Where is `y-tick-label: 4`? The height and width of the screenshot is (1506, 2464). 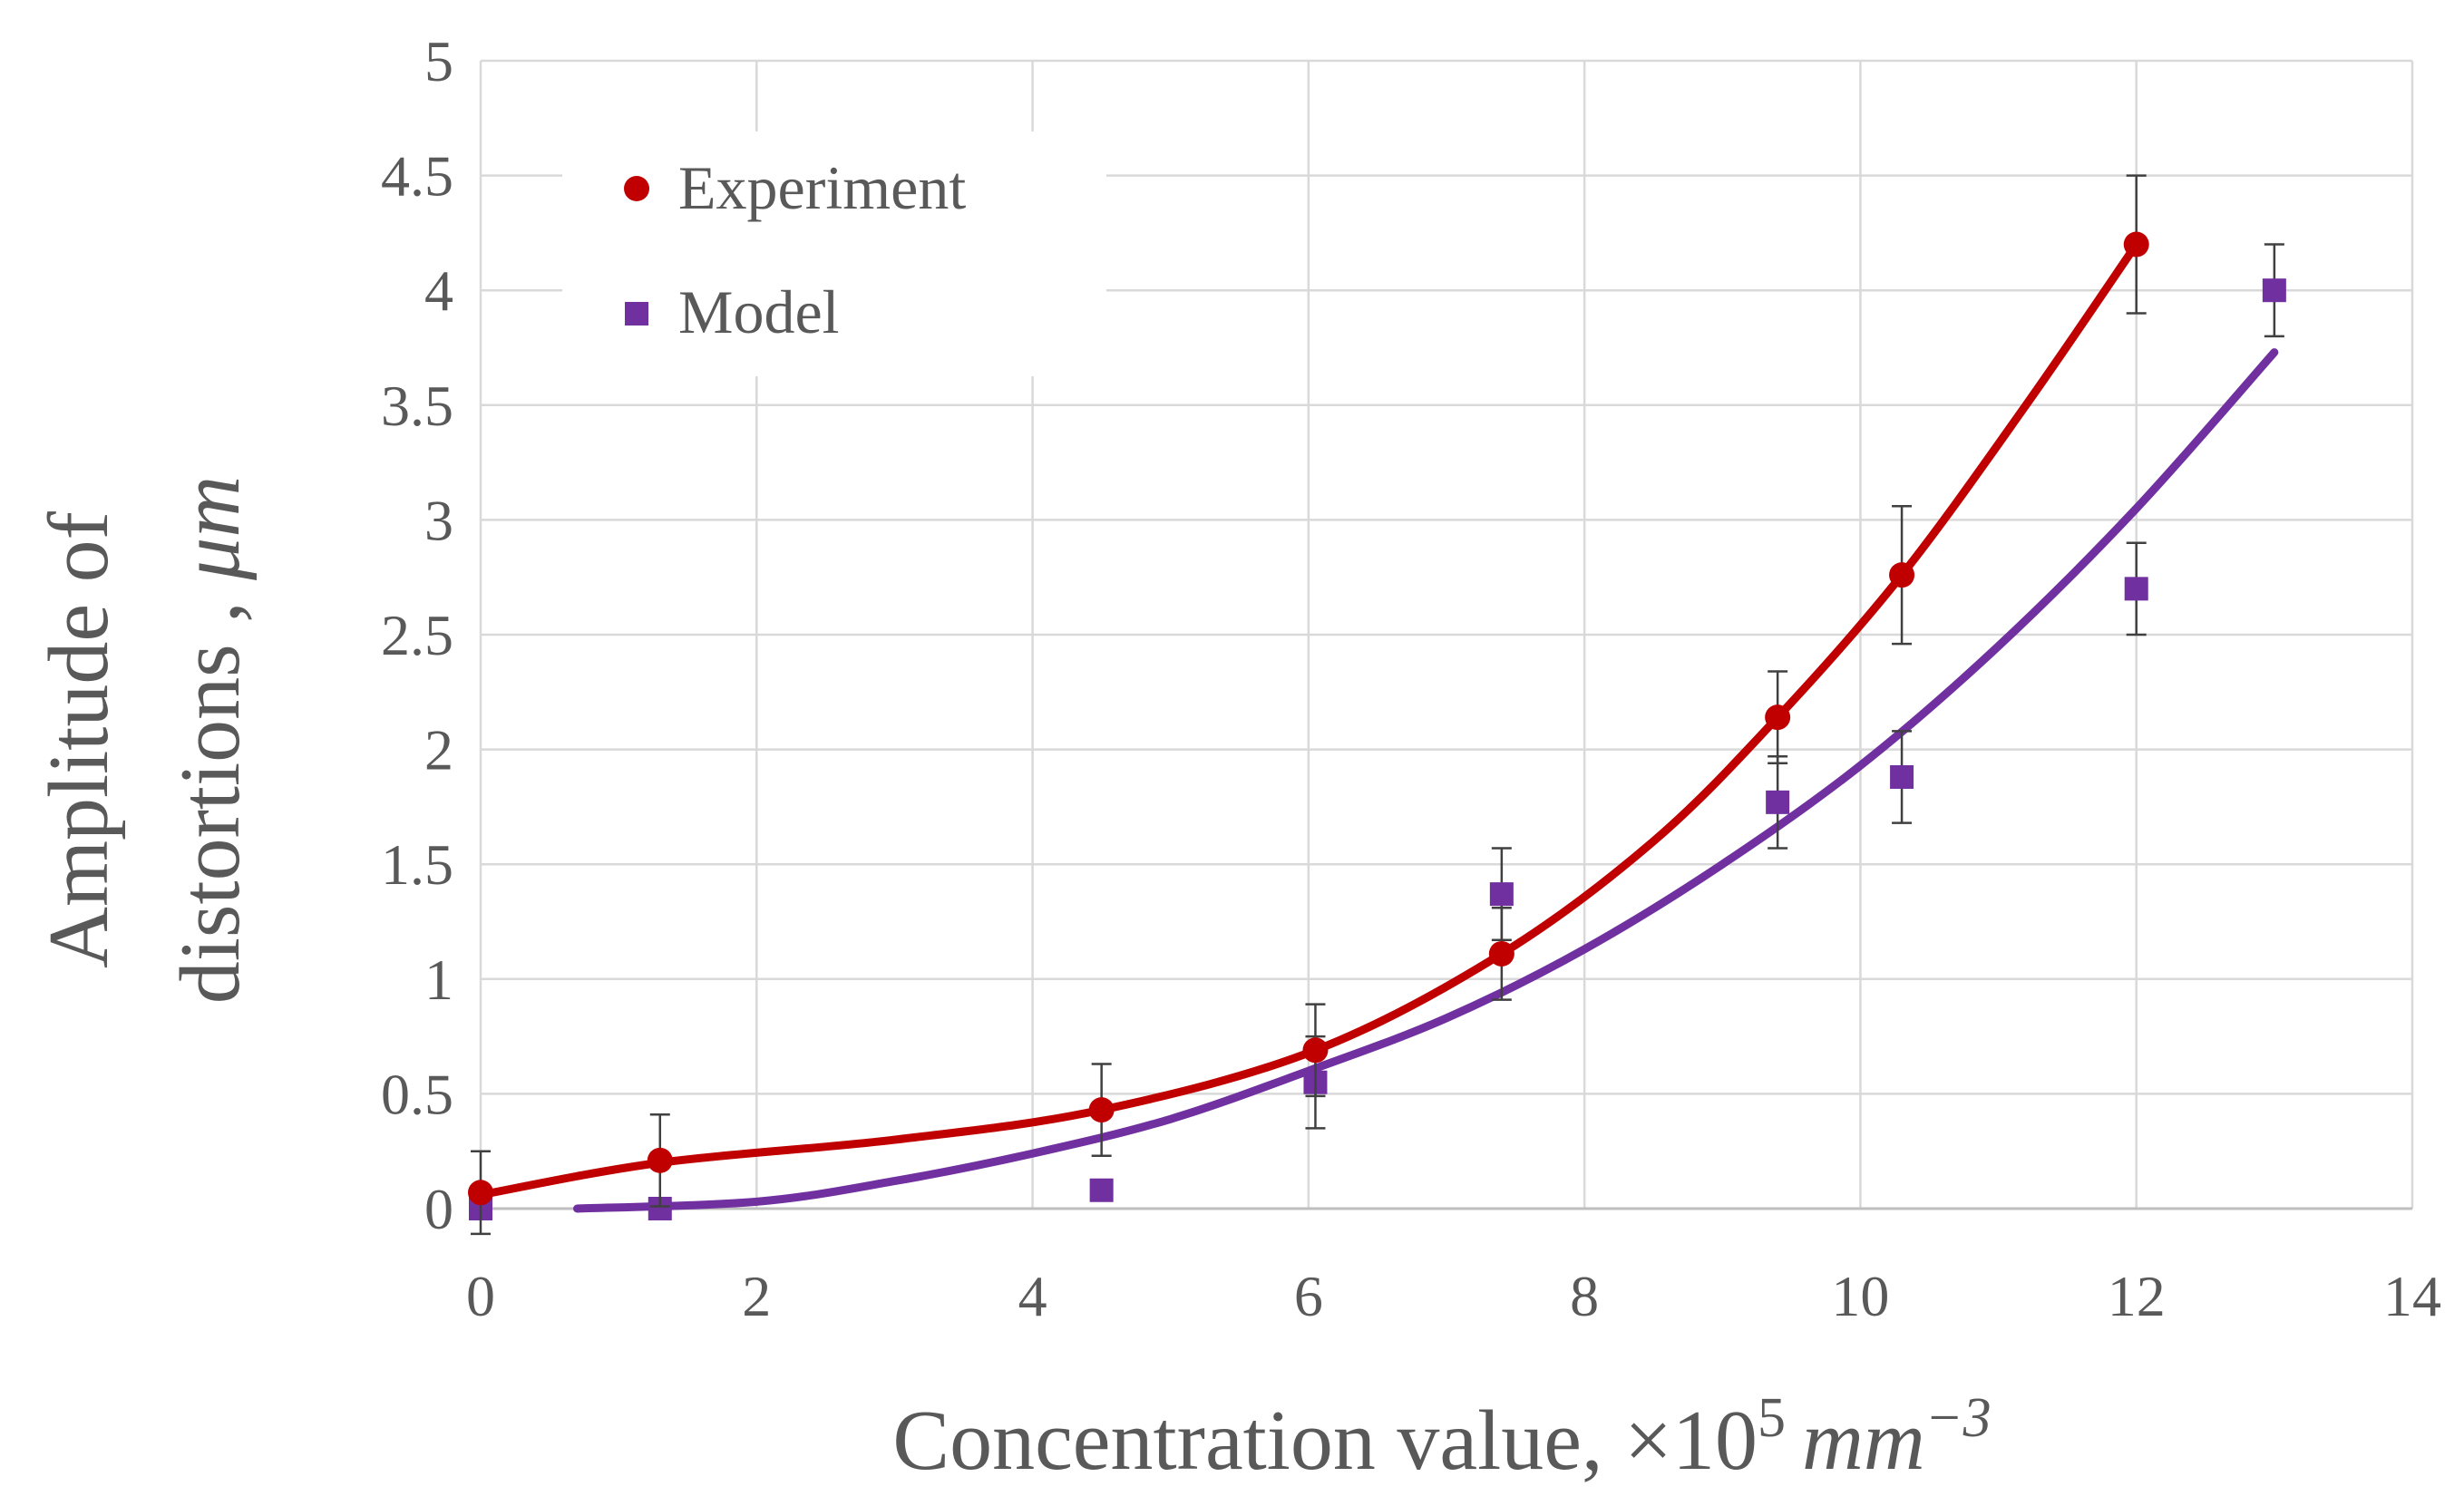
y-tick-label: 4 is located at coordinates (438, 290).